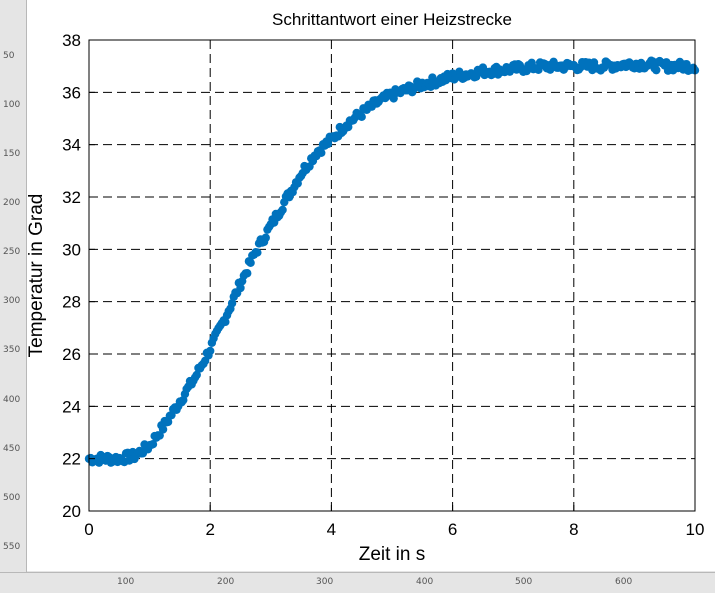 The width and height of the screenshot is (715, 593). Describe the element at coordinates (226, 582) in the screenshot. I see `ruler-bottom-tick: 200` at that location.